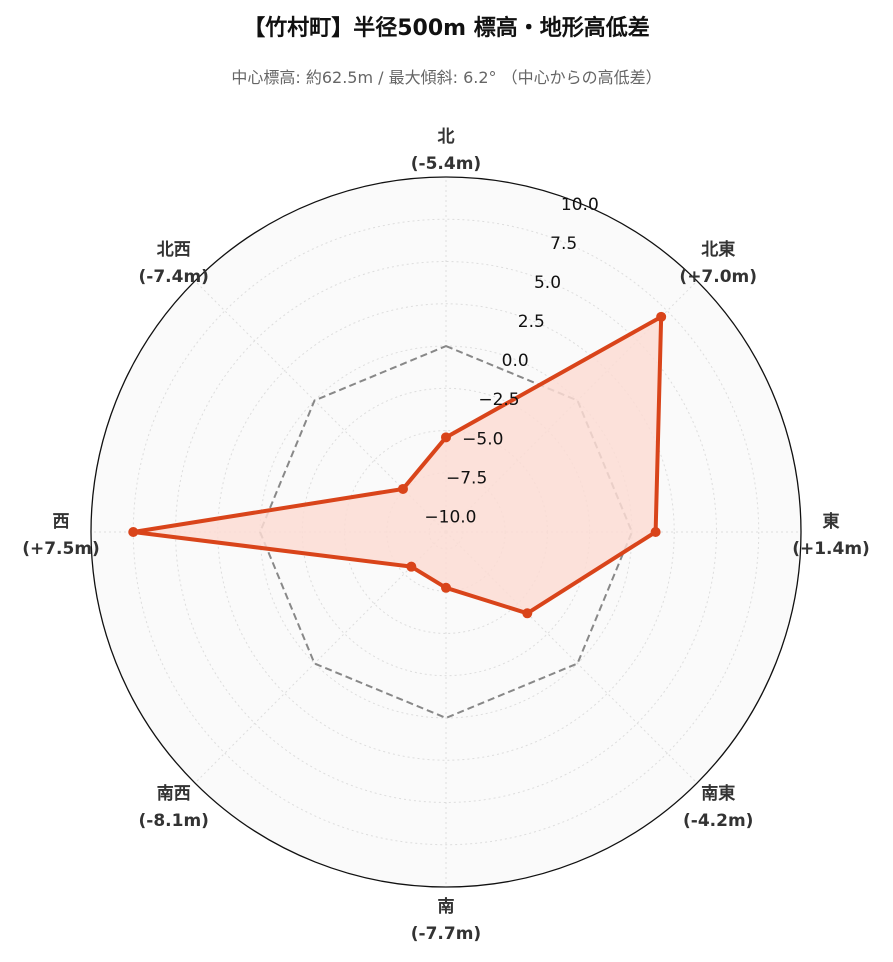 The width and height of the screenshot is (893, 962). Describe the element at coordinates (718, 277) in the screenshot. I see `direction-value-label: (+7.0m)` at that location.